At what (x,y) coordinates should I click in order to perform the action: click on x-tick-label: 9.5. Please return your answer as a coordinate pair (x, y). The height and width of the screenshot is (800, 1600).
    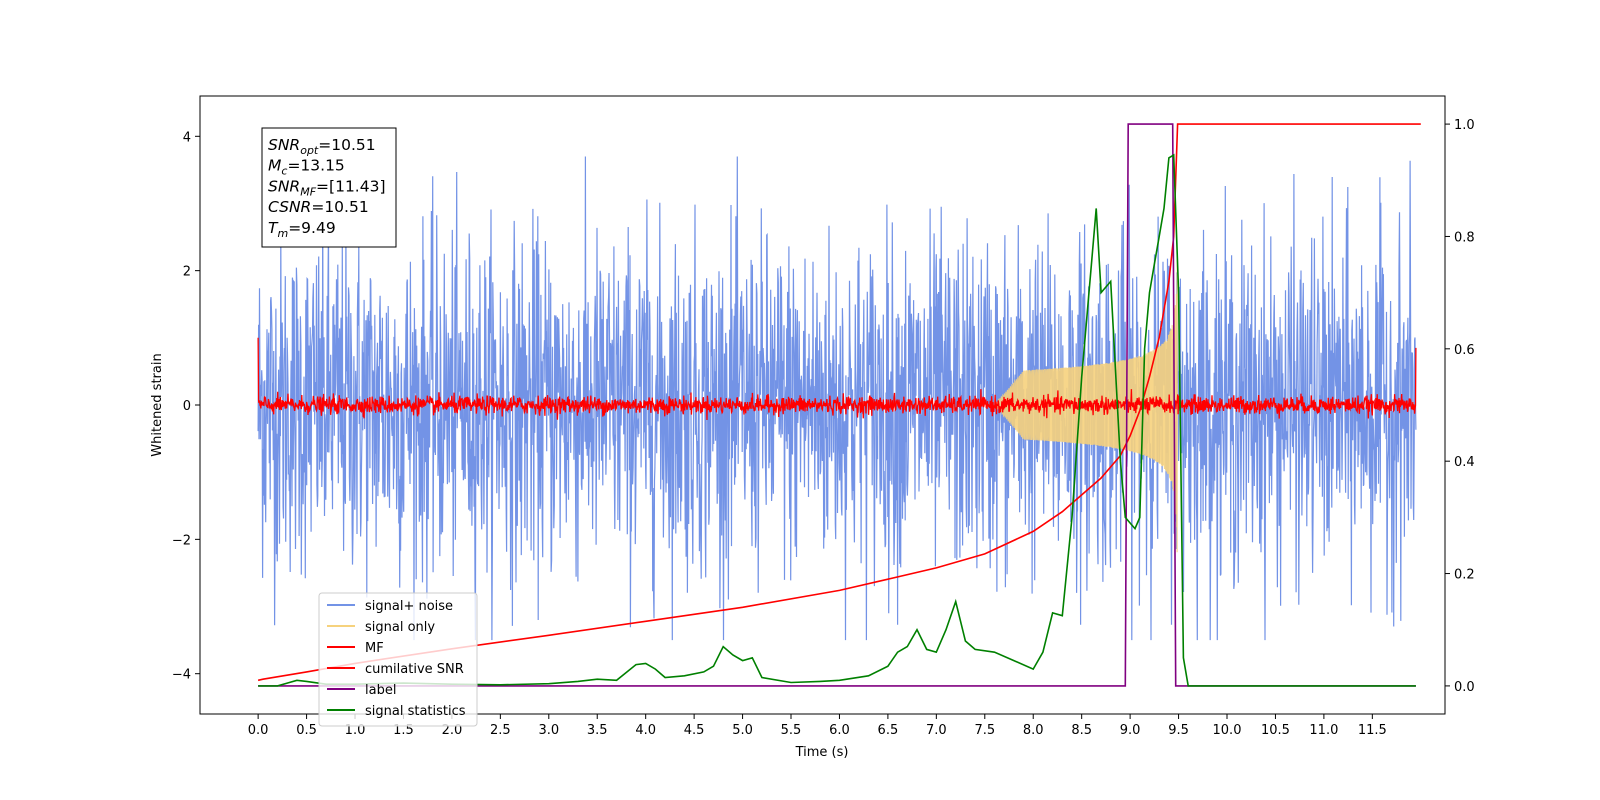
    Looking at the image, I should click on (1178, 730).